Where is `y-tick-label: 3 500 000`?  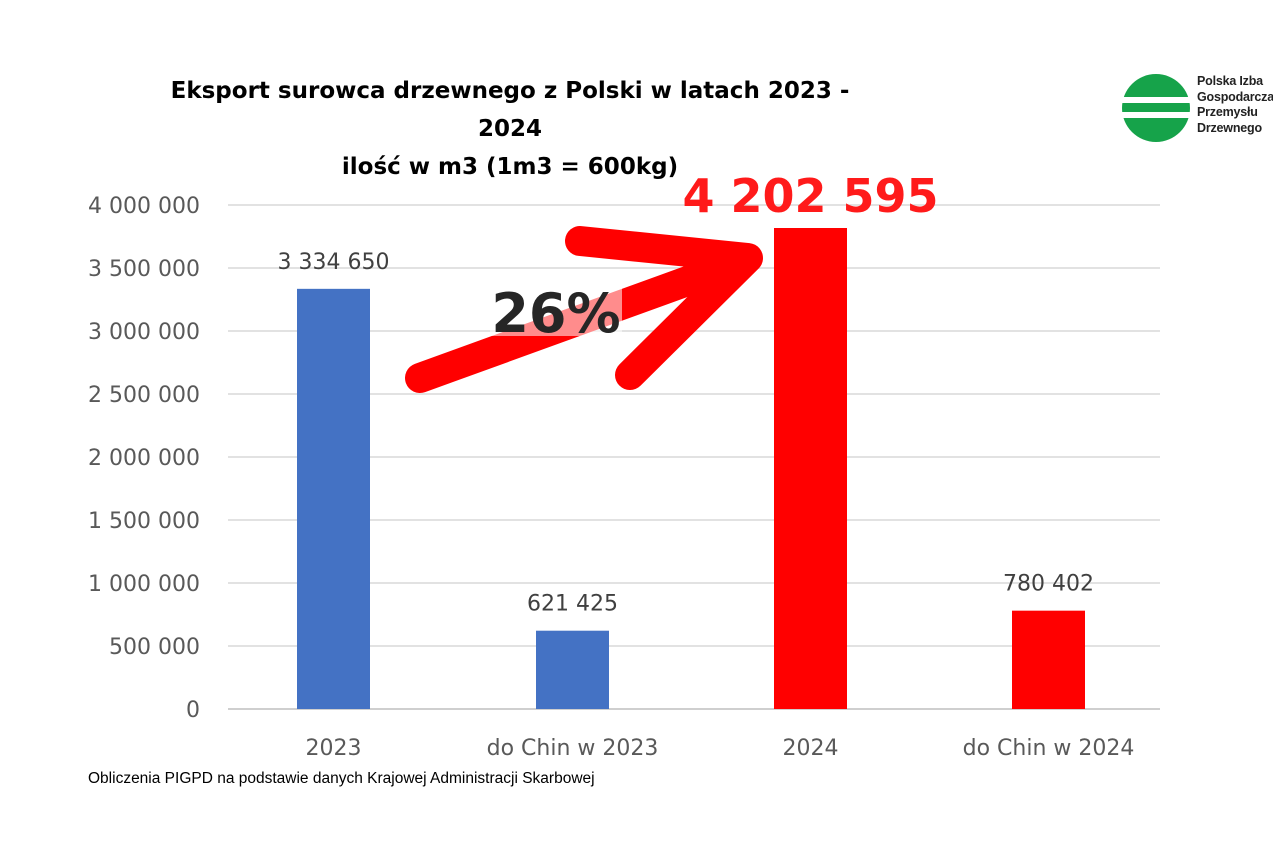
y-tick-label: 3 500 000 is located at coordinates (144, 269).